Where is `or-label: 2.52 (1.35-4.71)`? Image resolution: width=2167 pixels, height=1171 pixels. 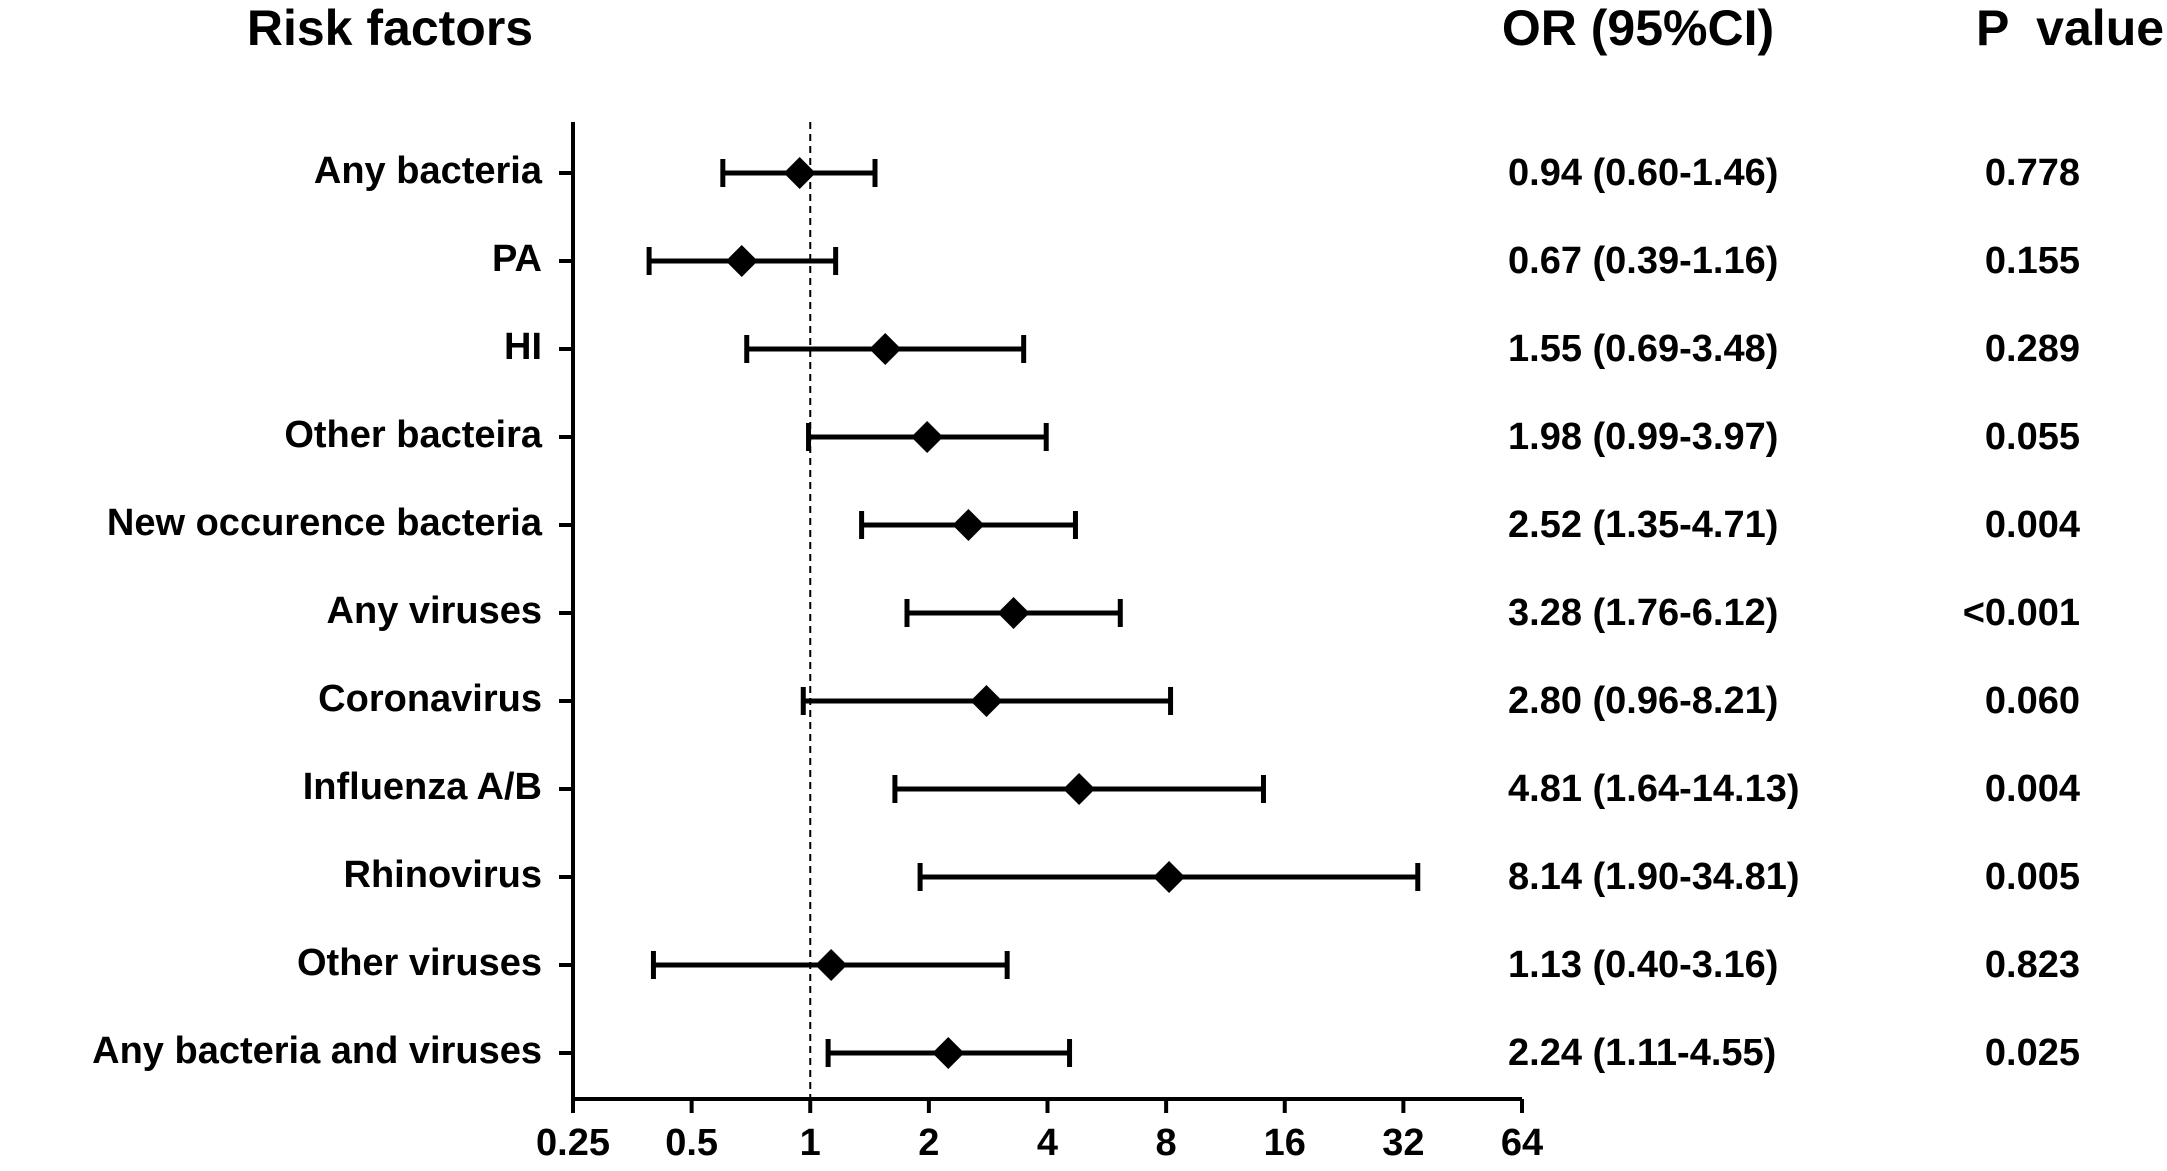 or-label: 2.52 (1.35-4.71) is located at coordinates (1643, 525).